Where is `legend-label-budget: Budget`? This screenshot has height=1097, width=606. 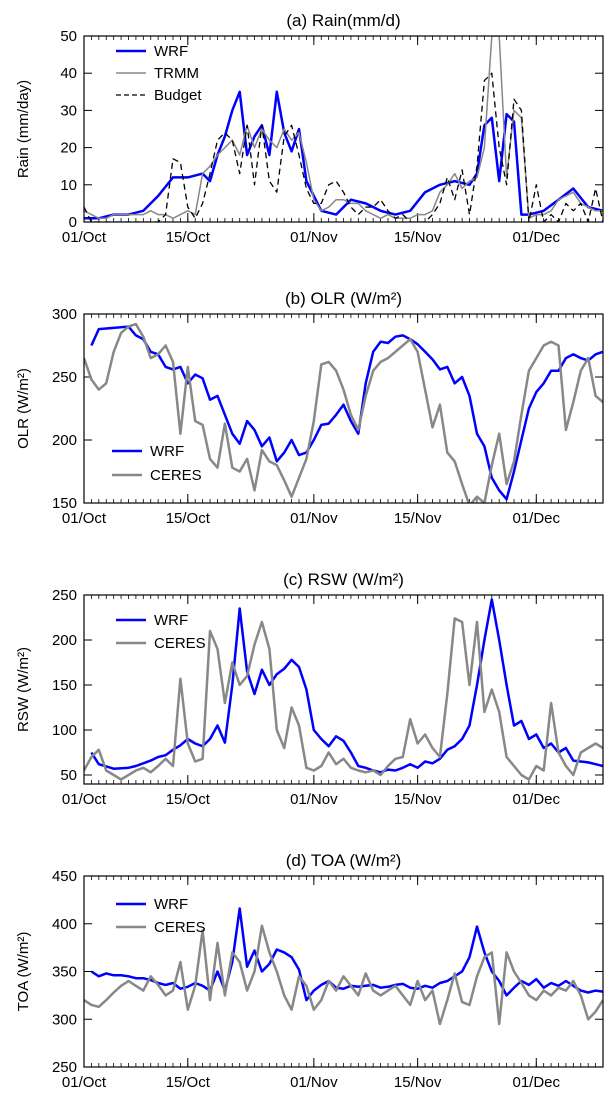 legend-label-budget: Budget is located at coordinates (178, 95).